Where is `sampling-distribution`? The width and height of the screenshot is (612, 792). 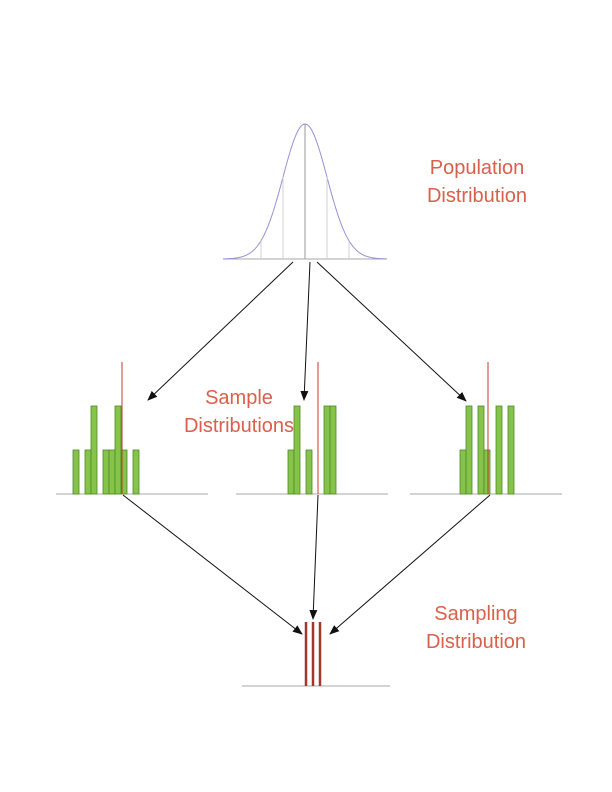 sampling-distribution is located at coordinates (316, 654).